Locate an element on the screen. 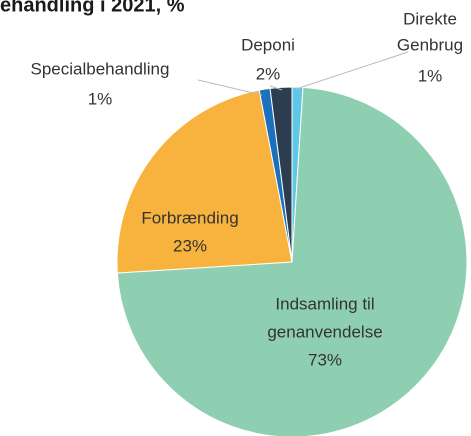 This screenshot has width=471, height=436. slice-label: Specialbehandling is located at coordinates (100, 68).